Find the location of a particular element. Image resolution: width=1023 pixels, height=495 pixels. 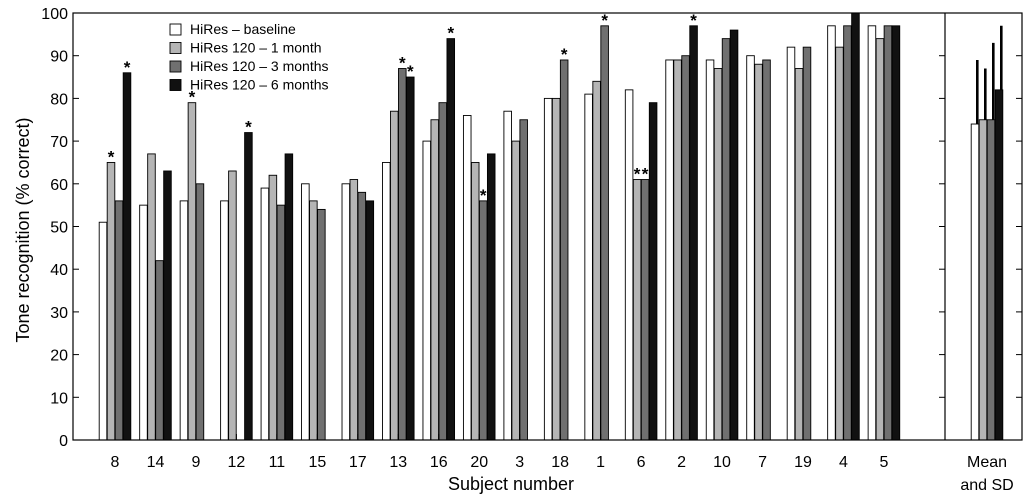

y-tick-label: 0 is located at coordinates (63, 441).